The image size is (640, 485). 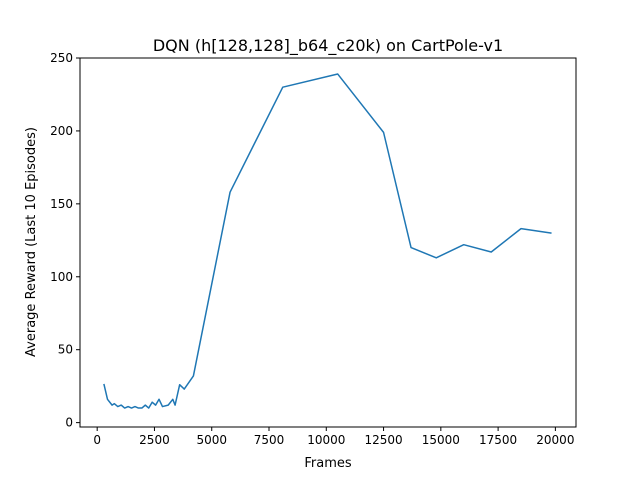 What do you see at coordinates (61, 58) in the screenshot?
I see `y-tick-label: 250` at bounding box center [61, 58].